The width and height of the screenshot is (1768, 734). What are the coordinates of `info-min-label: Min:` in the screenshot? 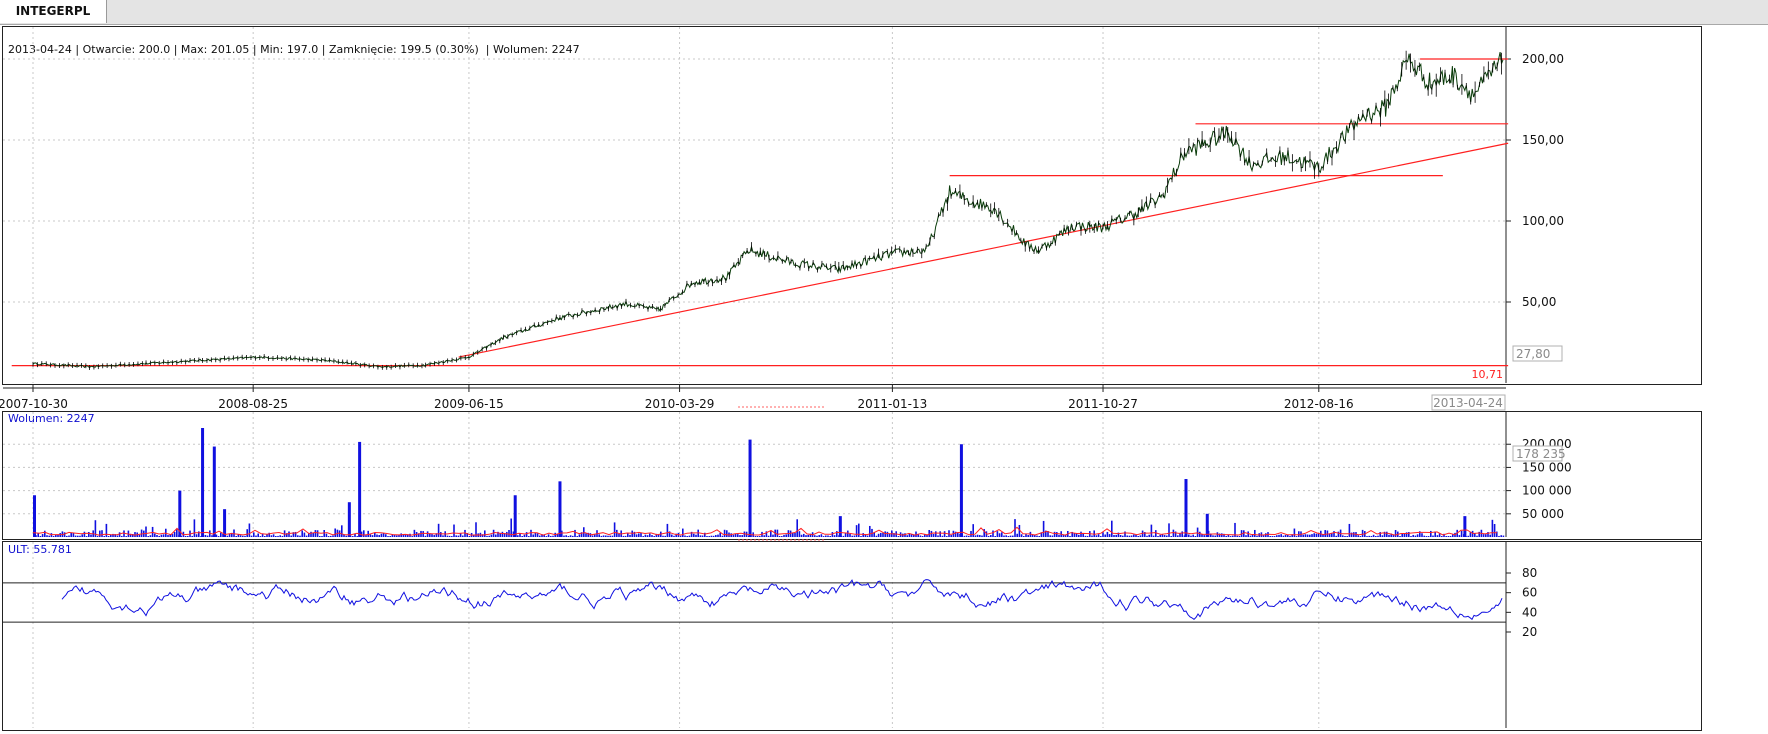 It's located at (272, 49).